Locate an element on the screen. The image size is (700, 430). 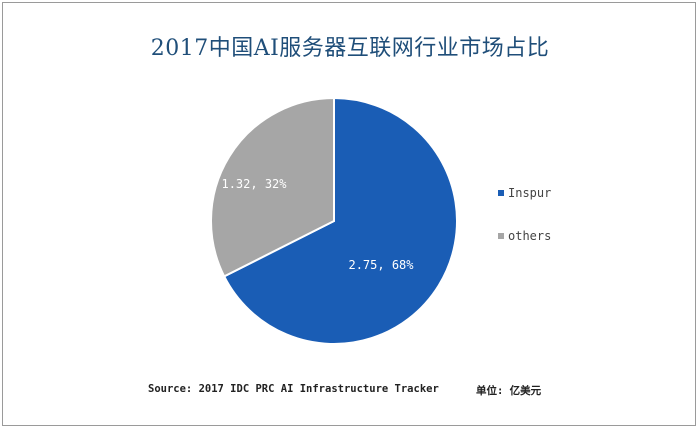
data-label-others: 1.32, 32% is located at coordinates (254, 184).